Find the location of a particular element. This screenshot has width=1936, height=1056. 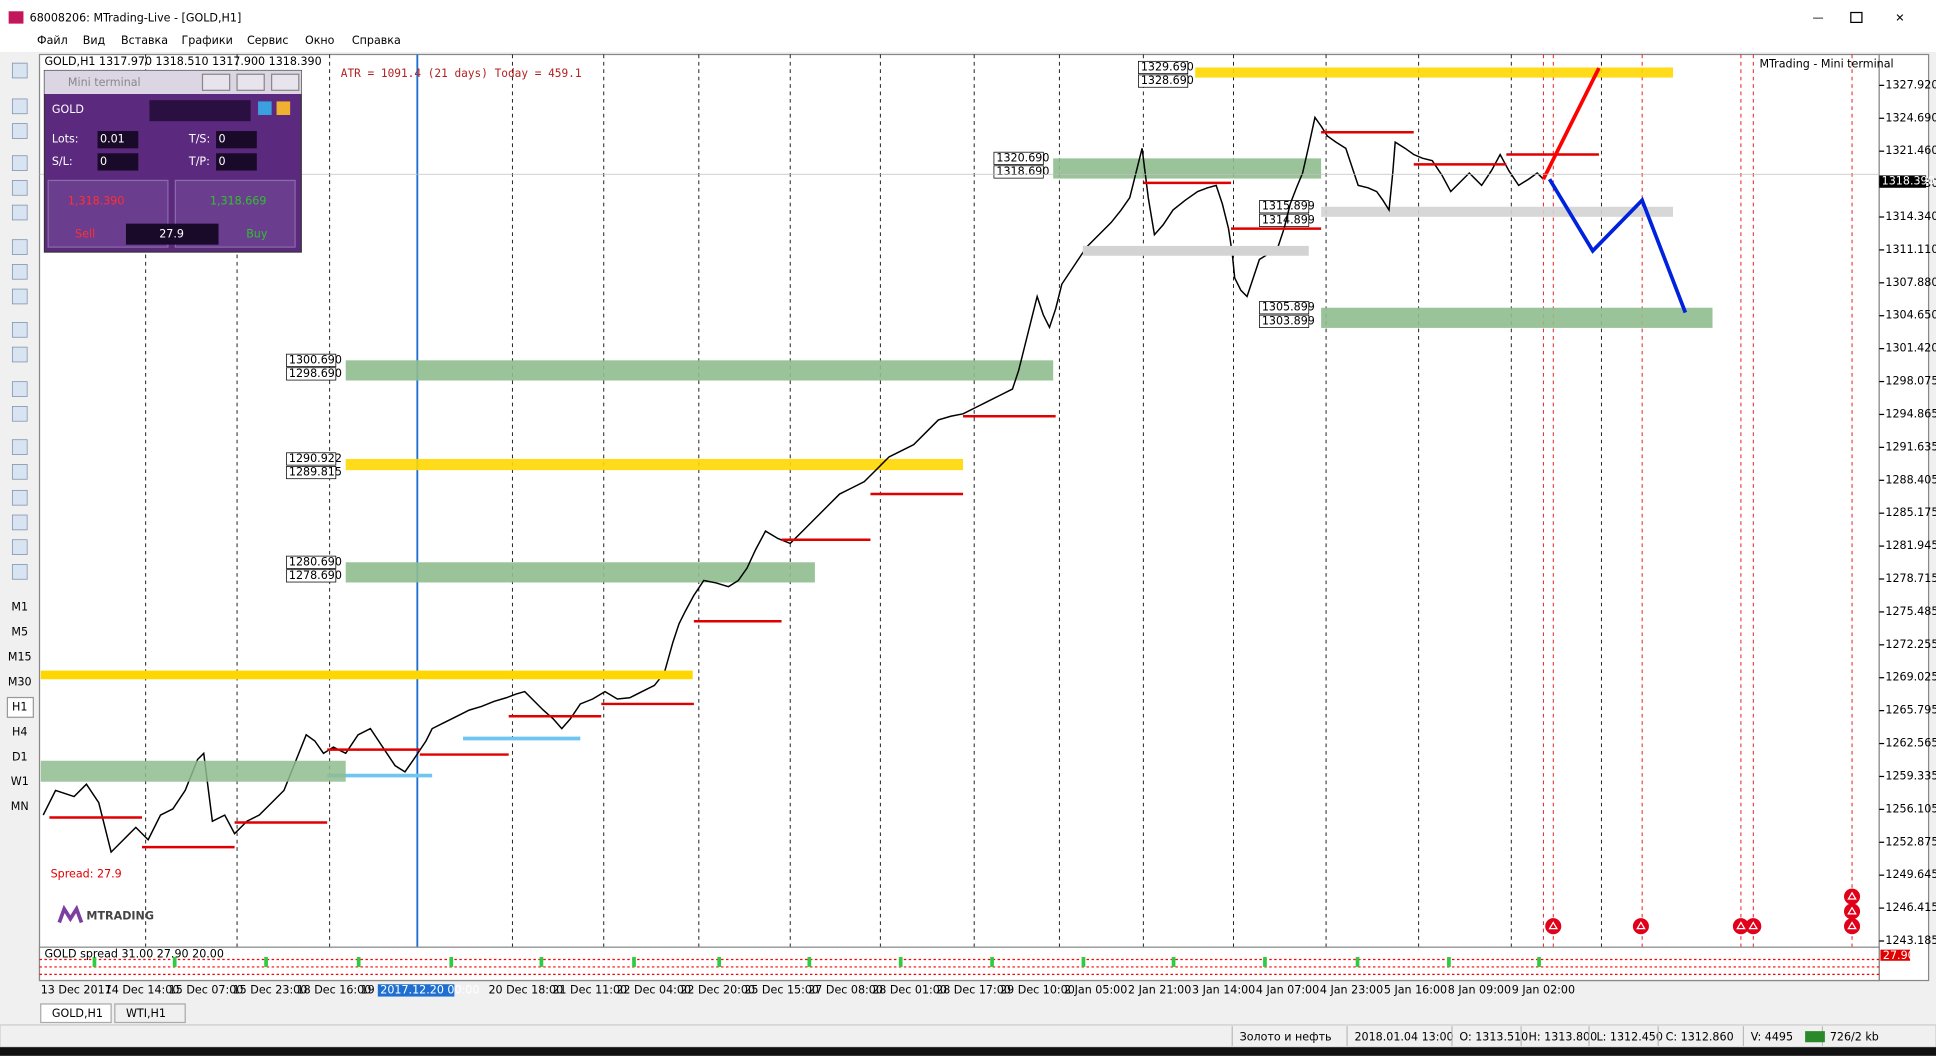

alert-bell is located at coordinates (1852, 910).